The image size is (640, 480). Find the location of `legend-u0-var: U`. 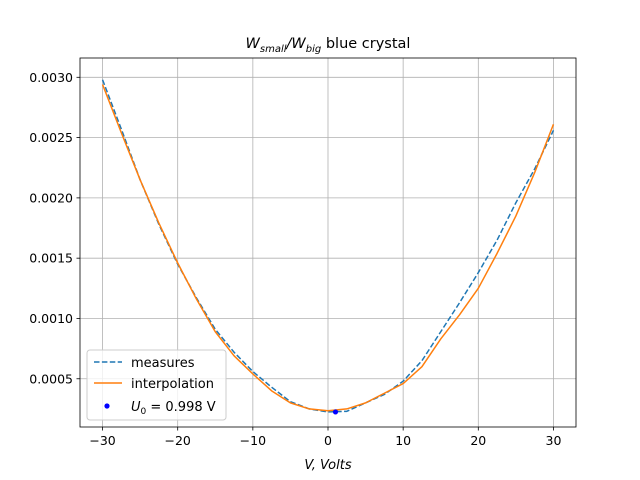

legend-u0-var: U is located at coordinates (136, 407).